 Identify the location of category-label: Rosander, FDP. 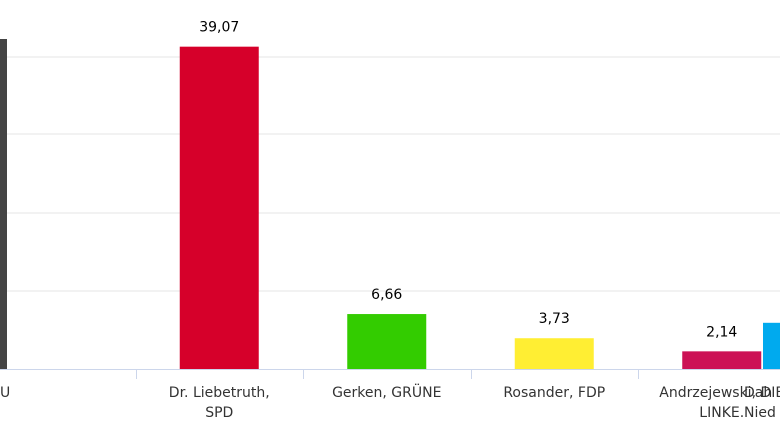
(554, 393).